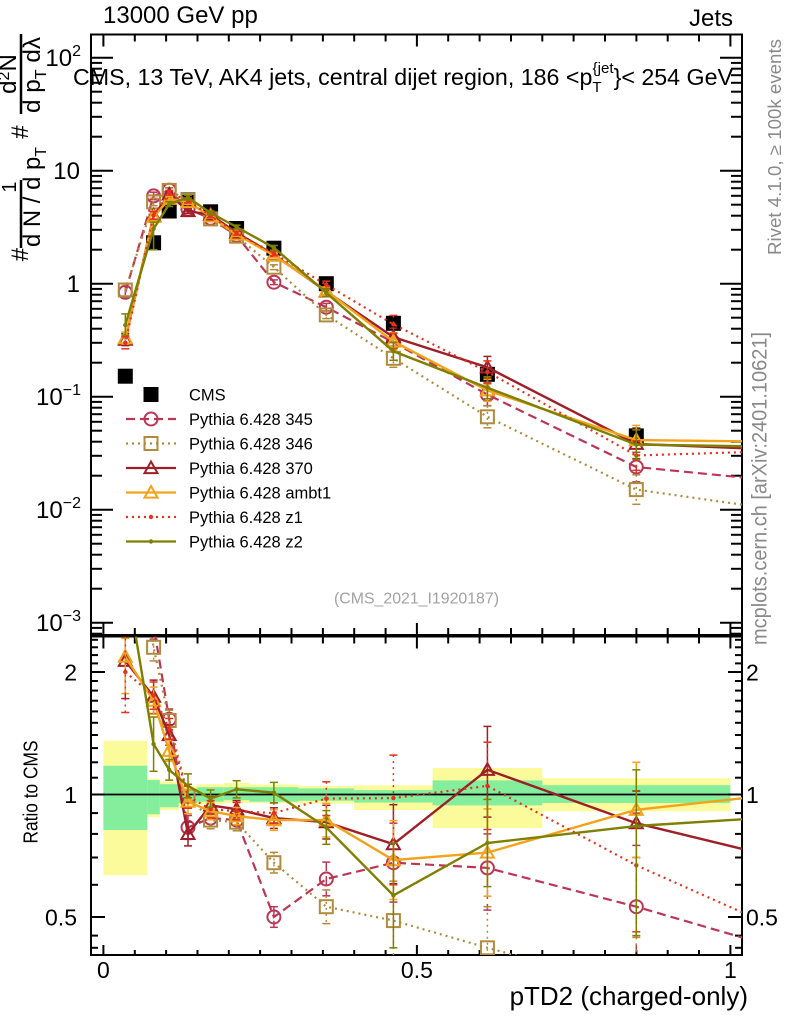  I want to click on svg-text: CMS, so click(207, 396).